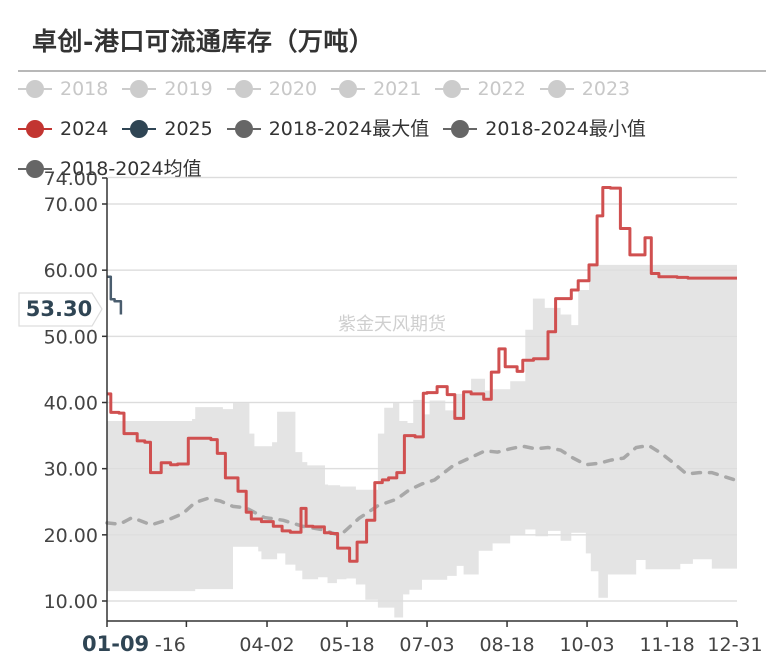  What do you see at coordinates (203, 41) in the screenshot?
I see `chart-title: 卓创-港口可流通库存（万吨）` at bounding box center [203, 41].